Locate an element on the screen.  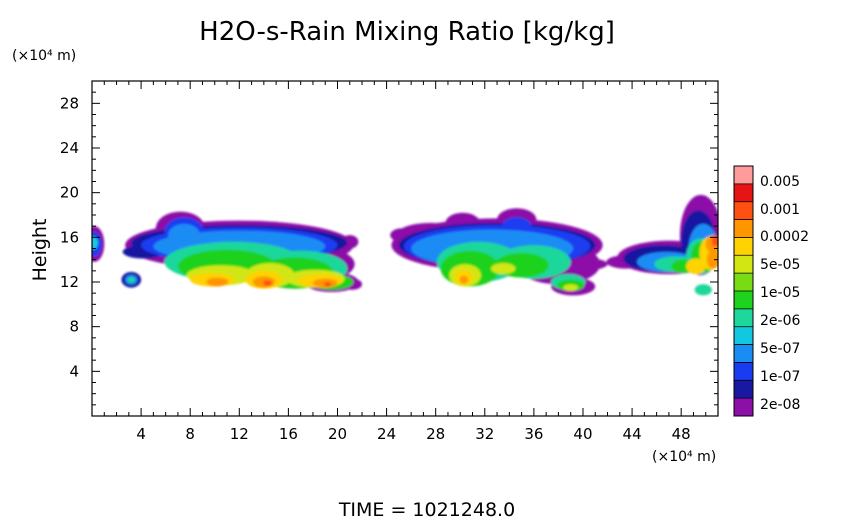
x-tick-label: 16 is located at coordinates (288, 434).